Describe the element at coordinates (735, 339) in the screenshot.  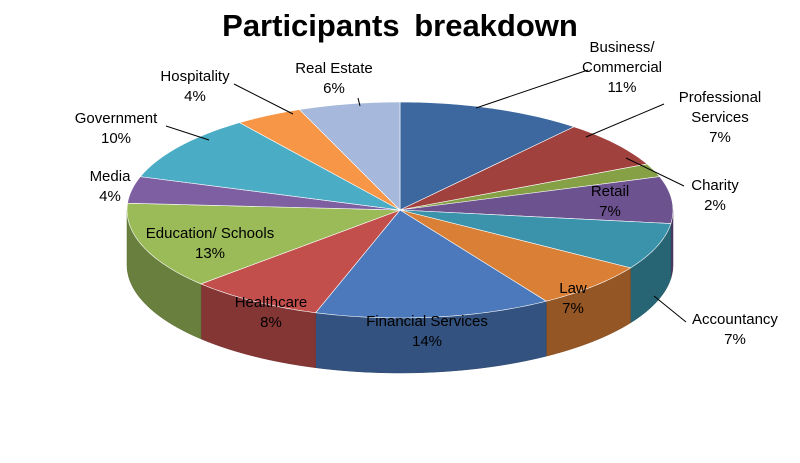
I see `data-label-pct-5: 7%` at that location.